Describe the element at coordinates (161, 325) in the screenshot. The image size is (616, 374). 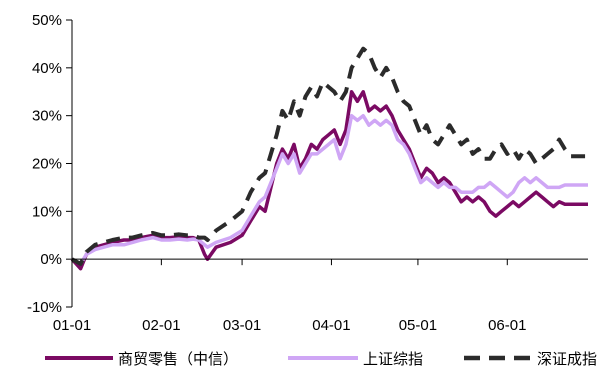
I see `x-tick-label: 02-01` at that location.